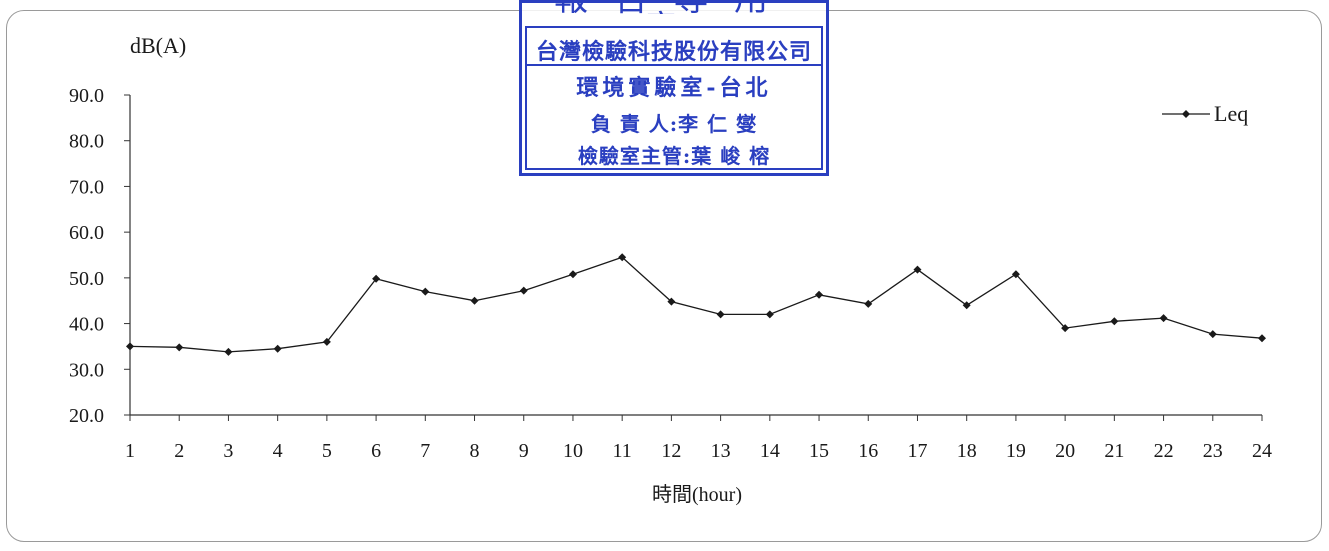 Image resolution: width=1329 pixels, height=551 pixels. I want to click on seal-header: 報告專用章, so click(674, 7).